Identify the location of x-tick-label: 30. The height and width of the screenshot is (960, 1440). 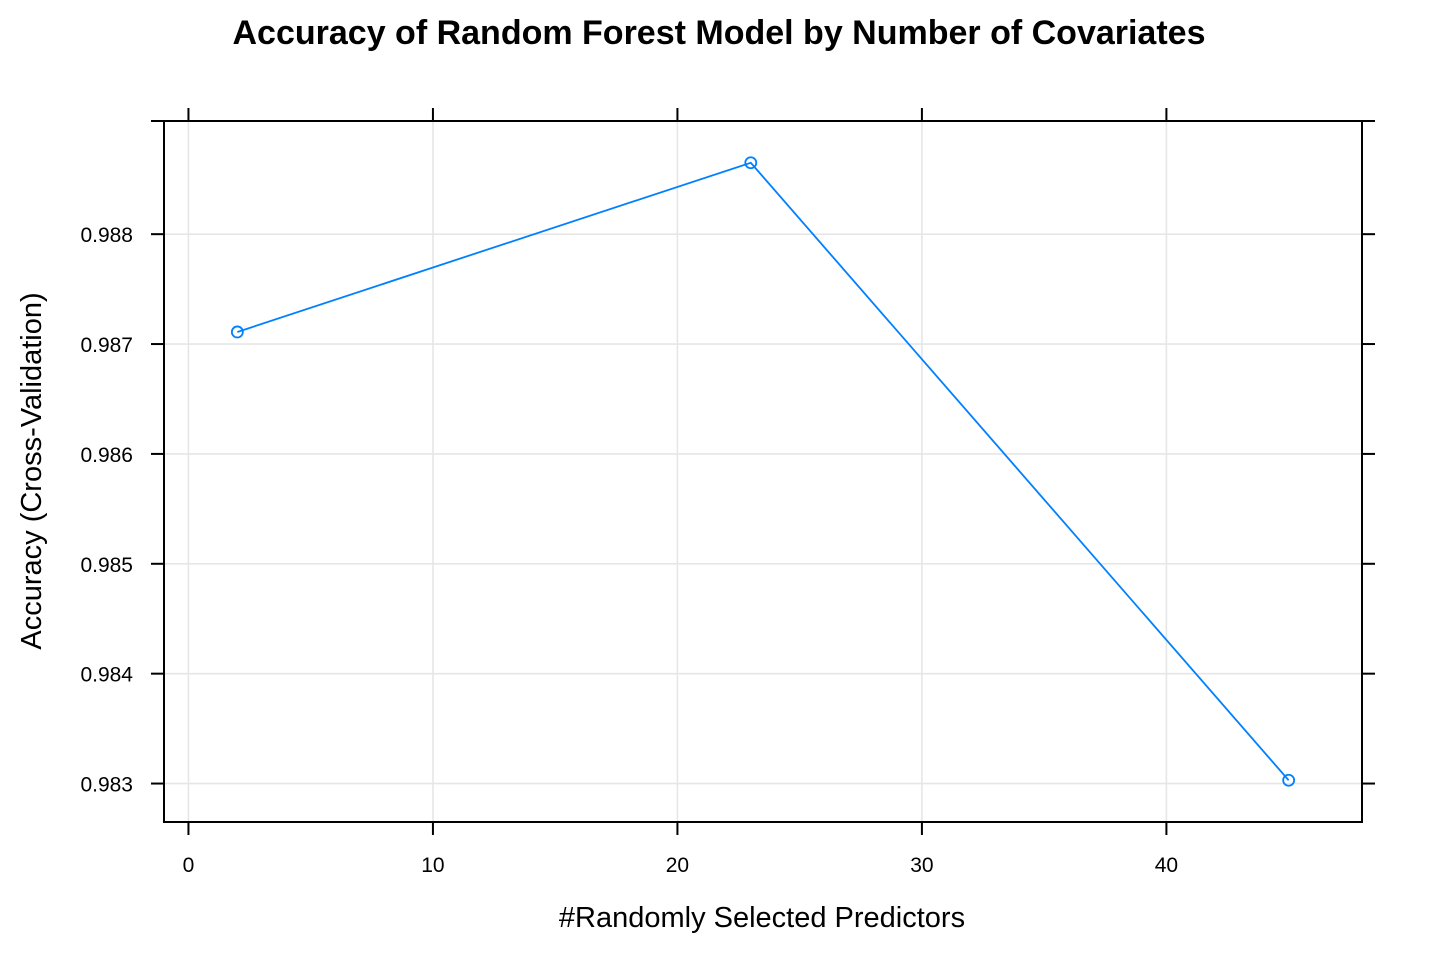
(921, 865).